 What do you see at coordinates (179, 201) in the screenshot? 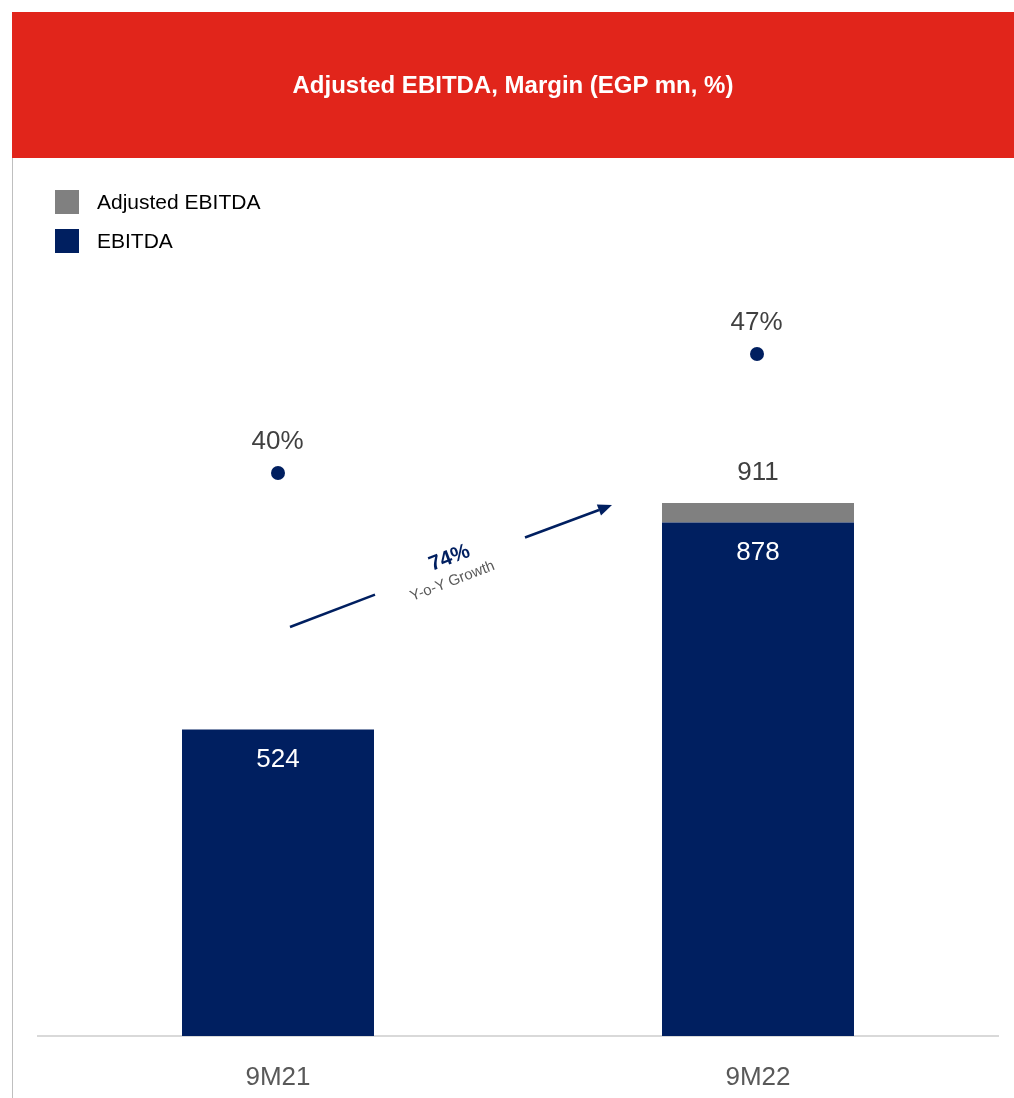
I see `legend-label: Adjusted EBITDA` at bounding box center [179, 201].